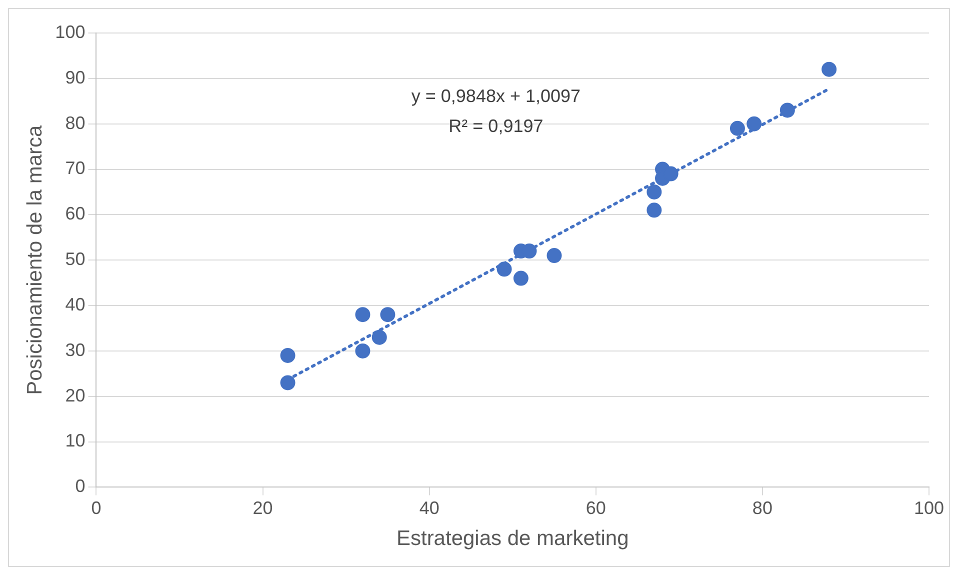  What do you see at coordinates (496, 96) in the screenshot?
I see `annotation: y = 0,9848x + 1,0097` at bounding box center [496, 96].